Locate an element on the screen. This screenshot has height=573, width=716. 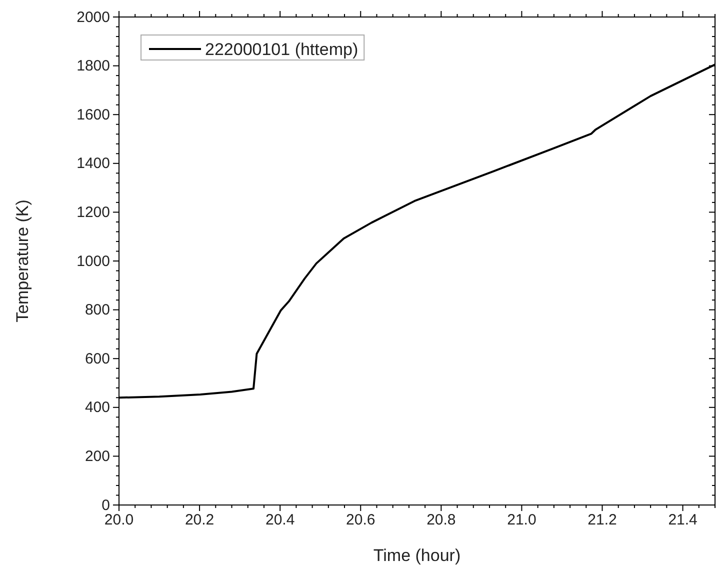
x-tick-label: 20.2 is located at coordinates (199, 520).